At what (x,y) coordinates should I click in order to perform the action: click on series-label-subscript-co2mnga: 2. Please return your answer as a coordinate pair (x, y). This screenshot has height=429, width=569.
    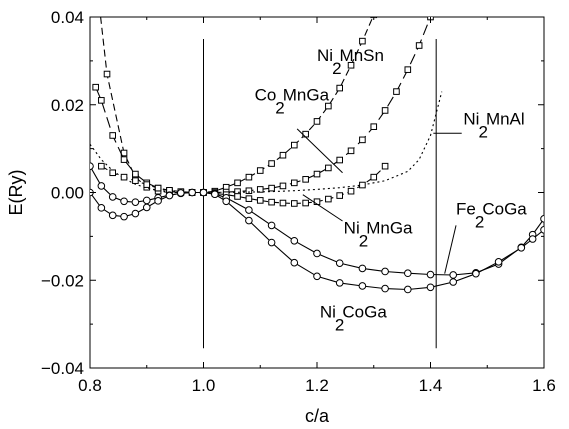
    Looking at the image, I should click on (279, 107).